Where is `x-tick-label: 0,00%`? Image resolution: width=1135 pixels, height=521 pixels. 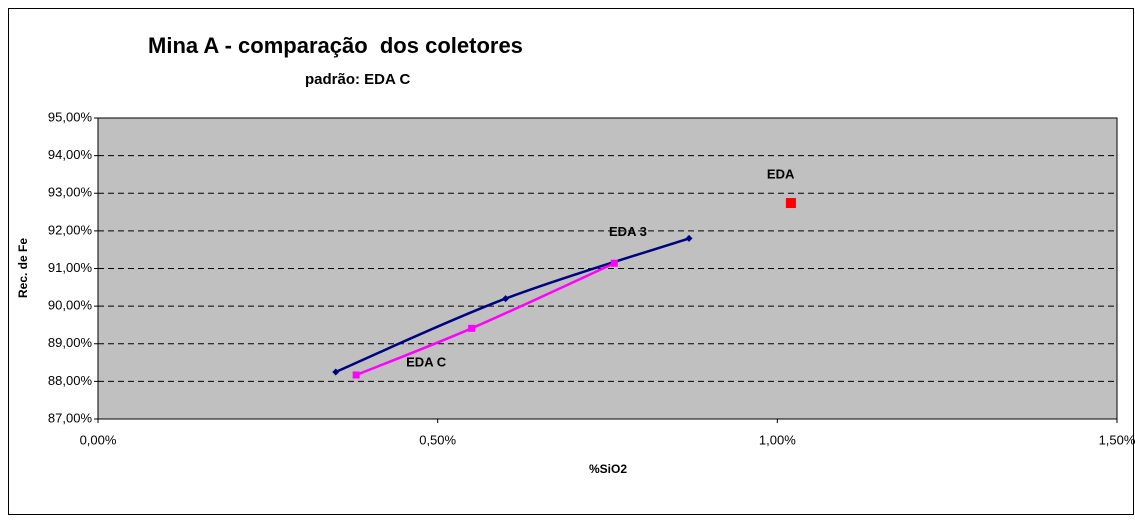
x-tick-label: 0,00% is located at coordinates (98, 439).